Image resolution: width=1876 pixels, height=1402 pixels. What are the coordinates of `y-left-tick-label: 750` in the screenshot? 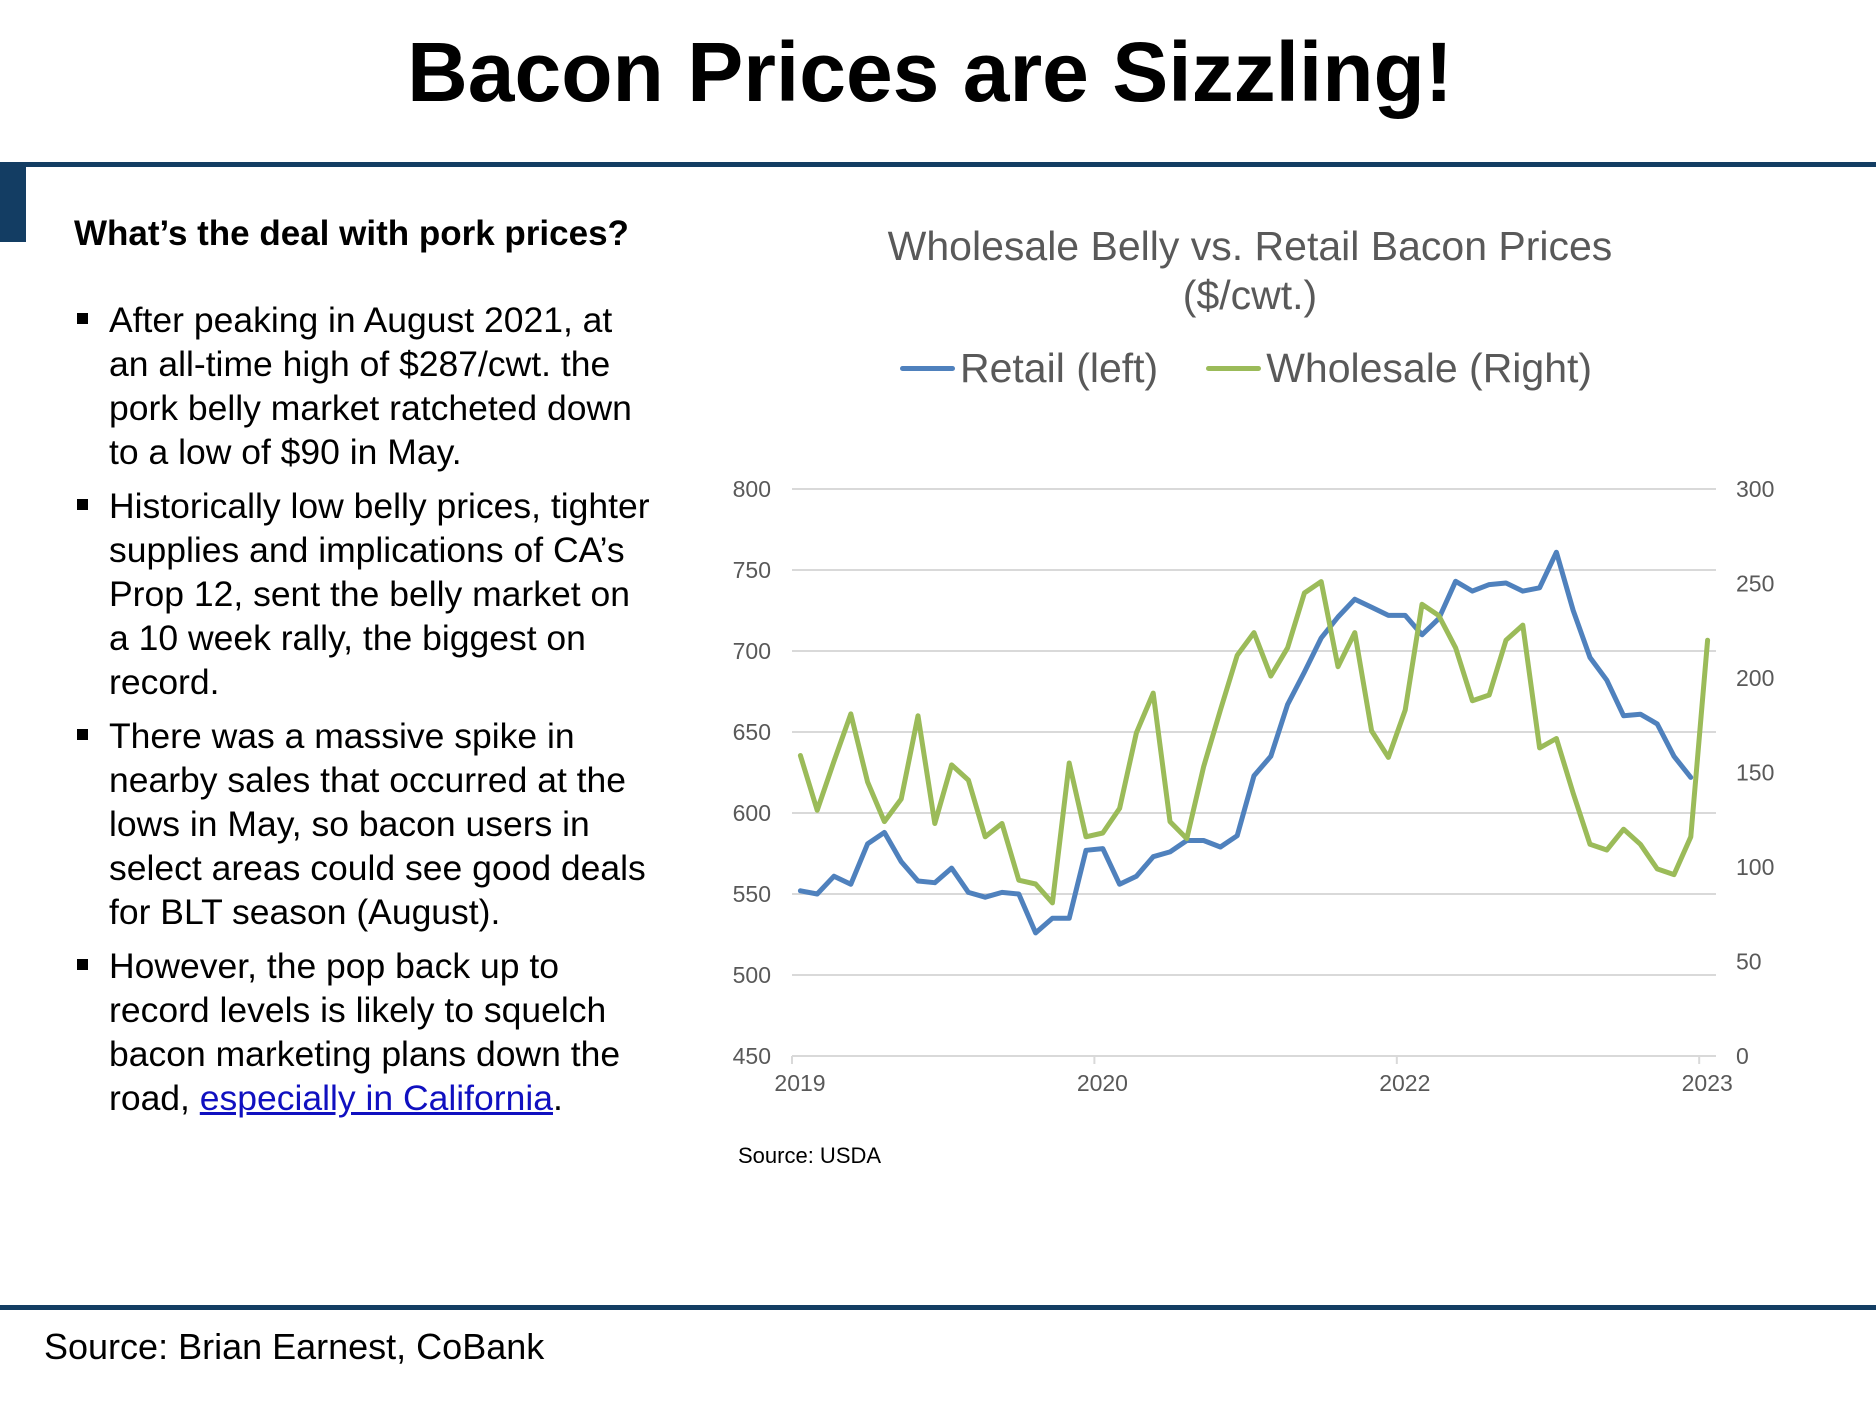 It's located at (752, 570).